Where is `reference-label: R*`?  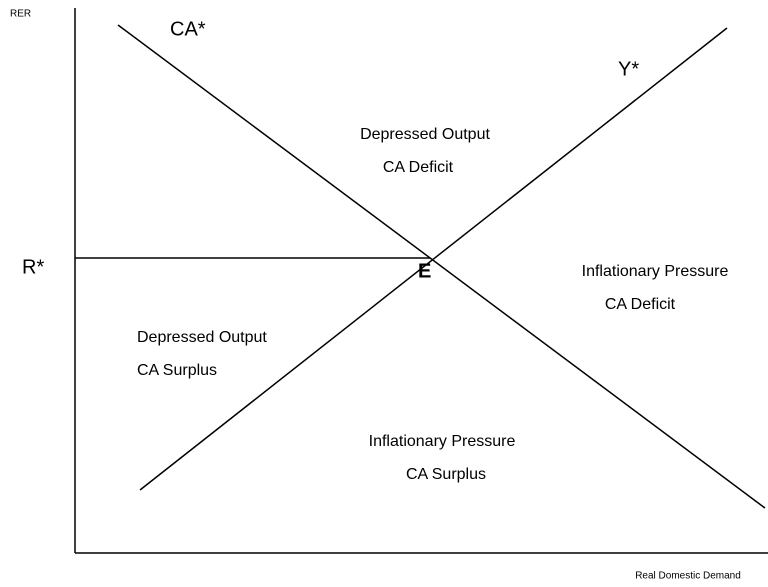
reference-label: R* is located at coordinates (33, 267).